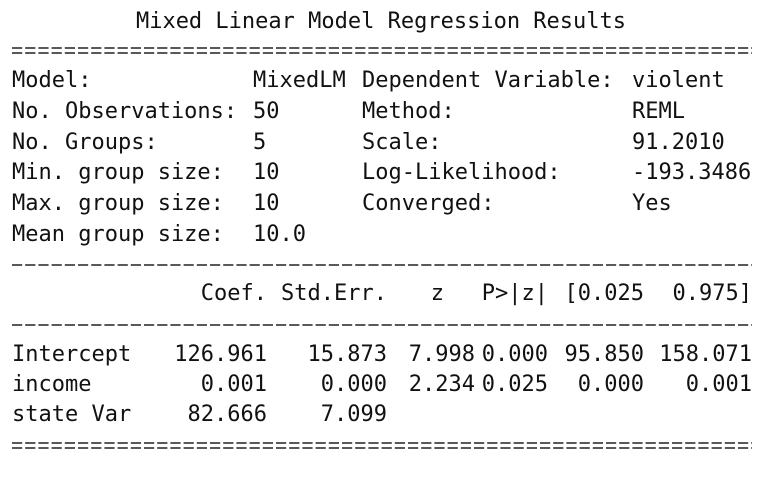  Describe the element at coordinates (442, 384) in the screenshot. I see `cell: 2.234` at that location.